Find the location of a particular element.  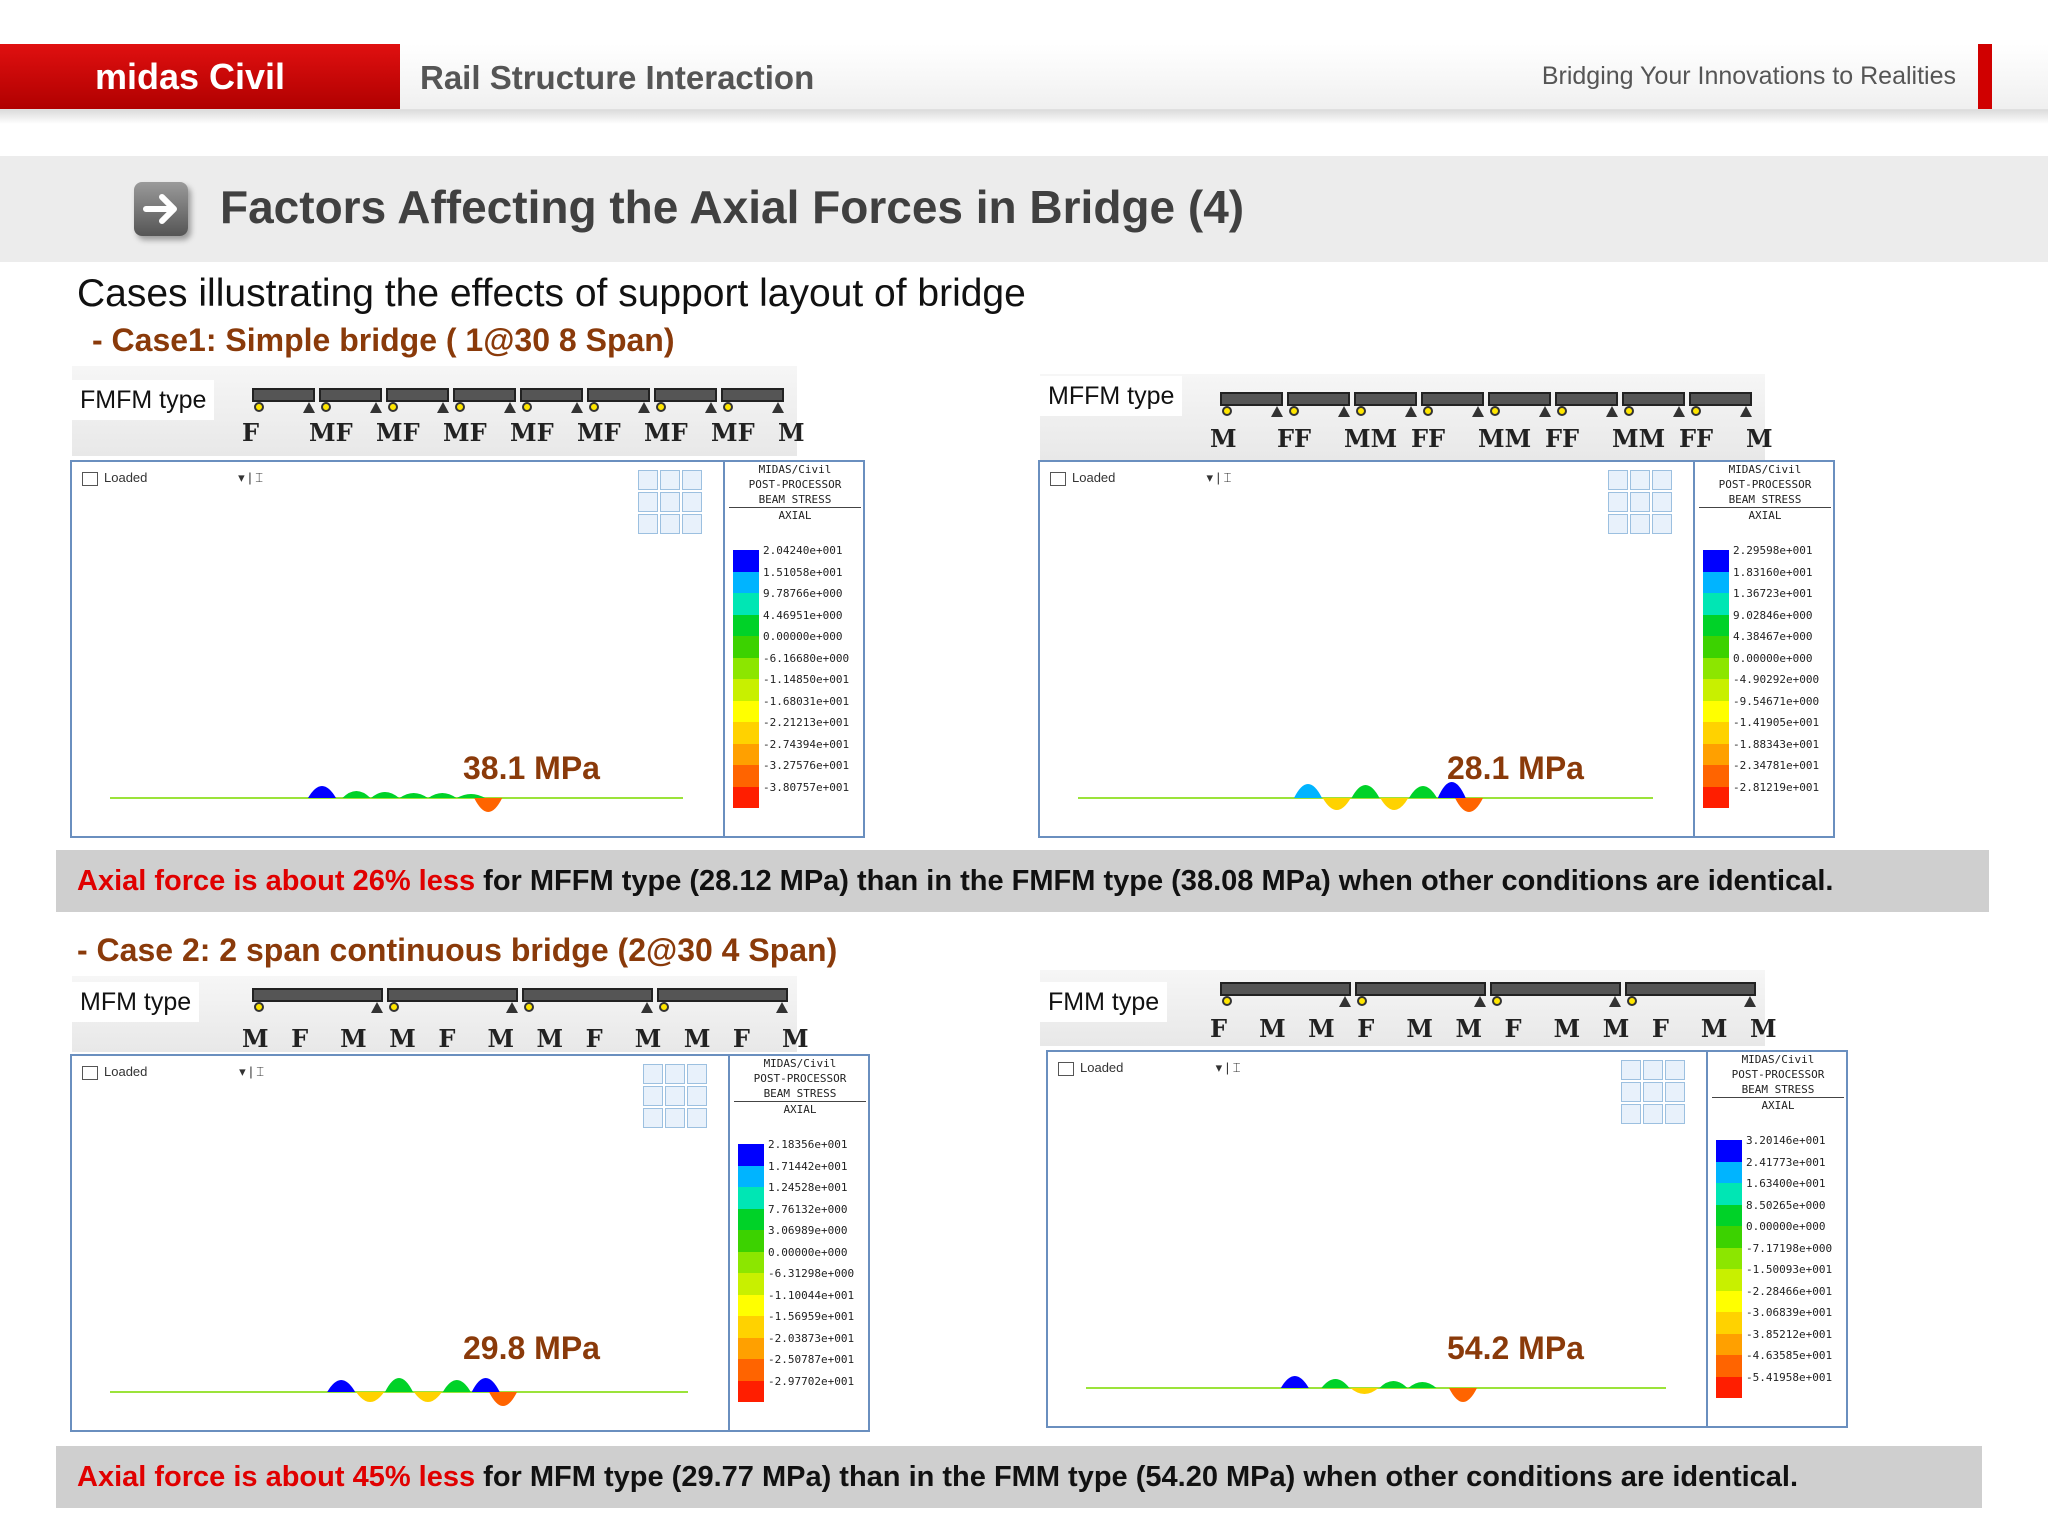

legend-value: 4.38467e+000 is located at coordinates (1773, 636).